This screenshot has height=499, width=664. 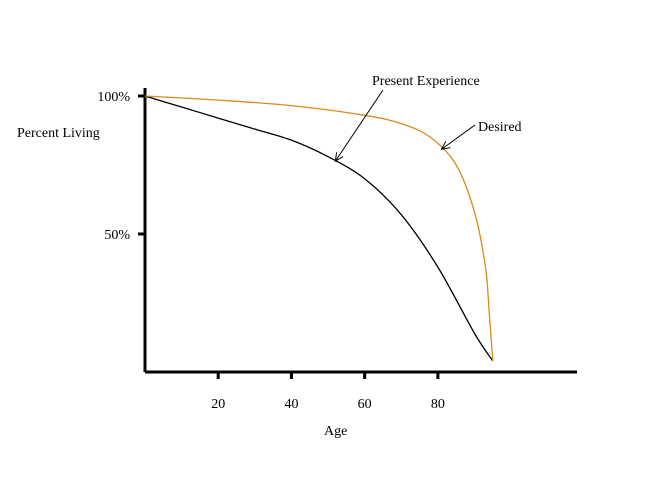 I want to click on annotation-arrowhead-present-experience, so click(x=339, y=157).